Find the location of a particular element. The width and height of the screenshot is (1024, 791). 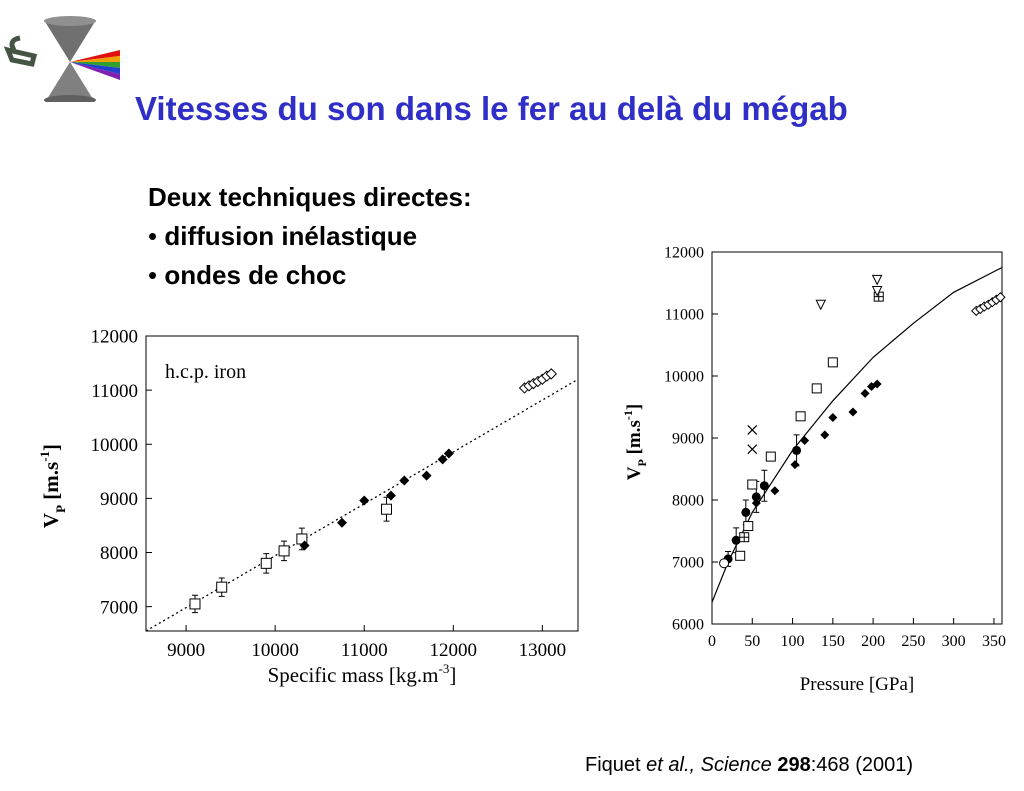

citation: Fiquet et al., Science 298:468 (2001) is located at coordinates (749, 765).